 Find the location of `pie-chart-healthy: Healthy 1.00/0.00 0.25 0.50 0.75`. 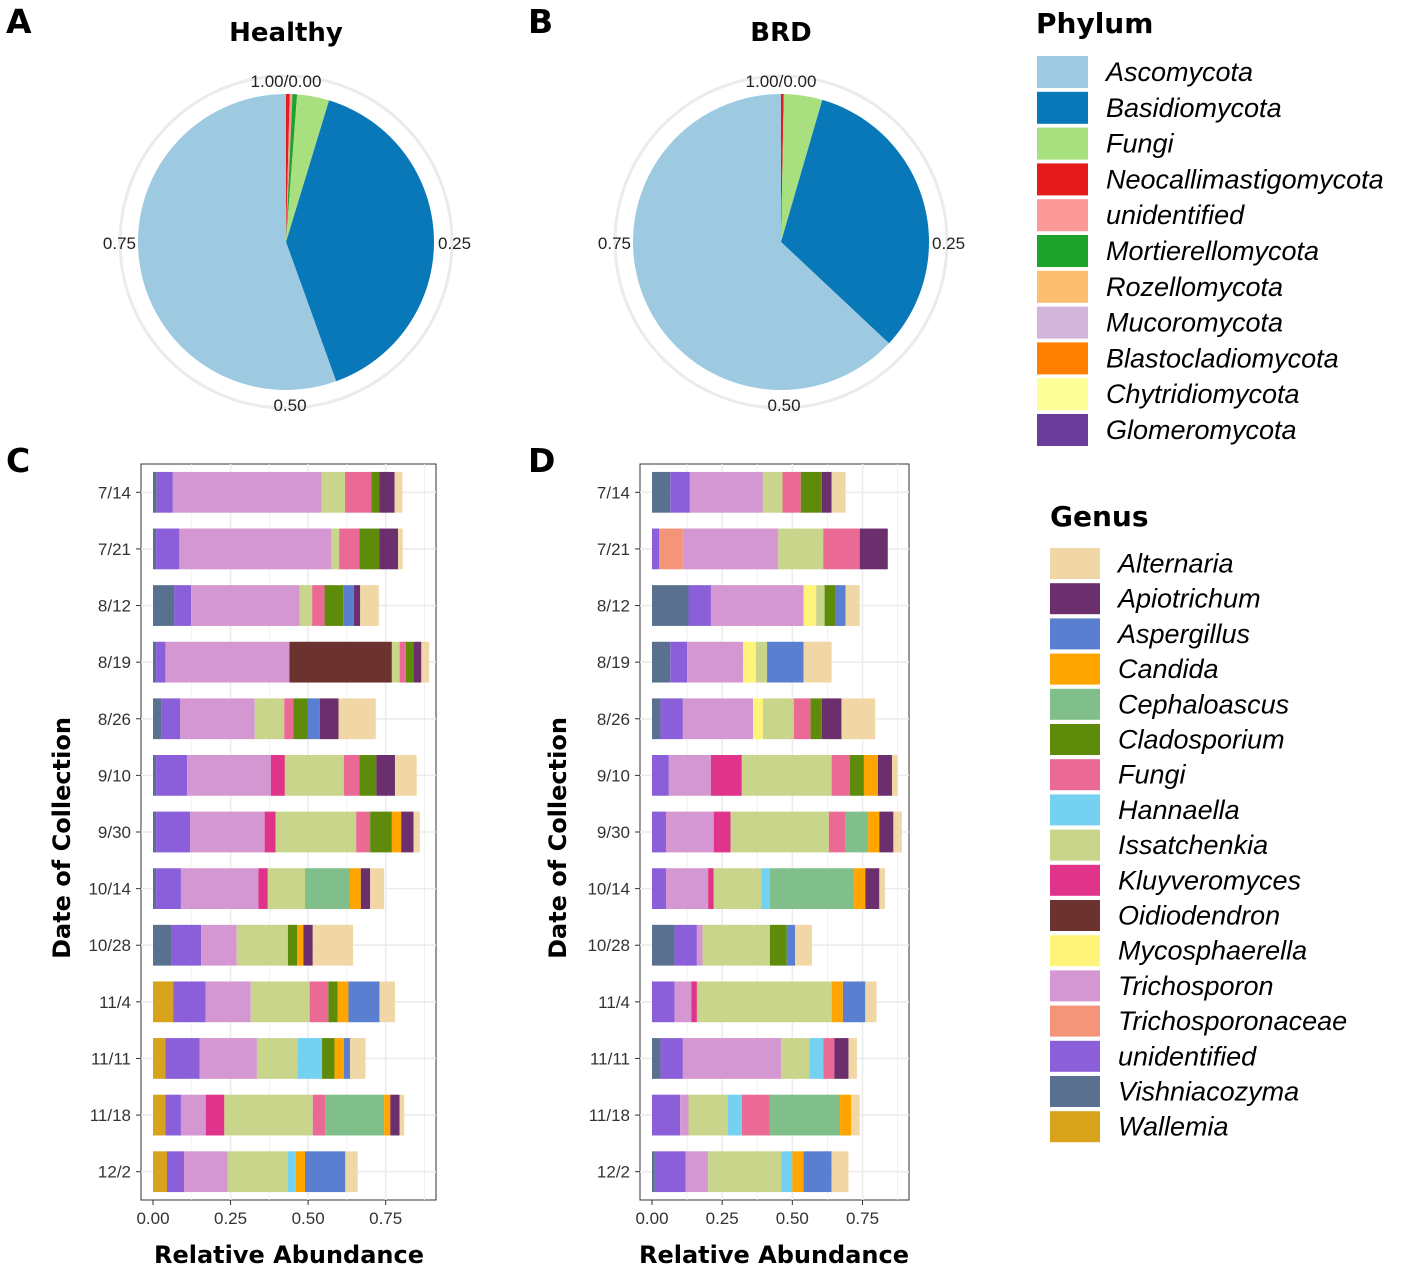

pie-chart-healthy: Healthy 1.00/0.00 0.25 0.50 0.75 is located at coordinates (287, 216).